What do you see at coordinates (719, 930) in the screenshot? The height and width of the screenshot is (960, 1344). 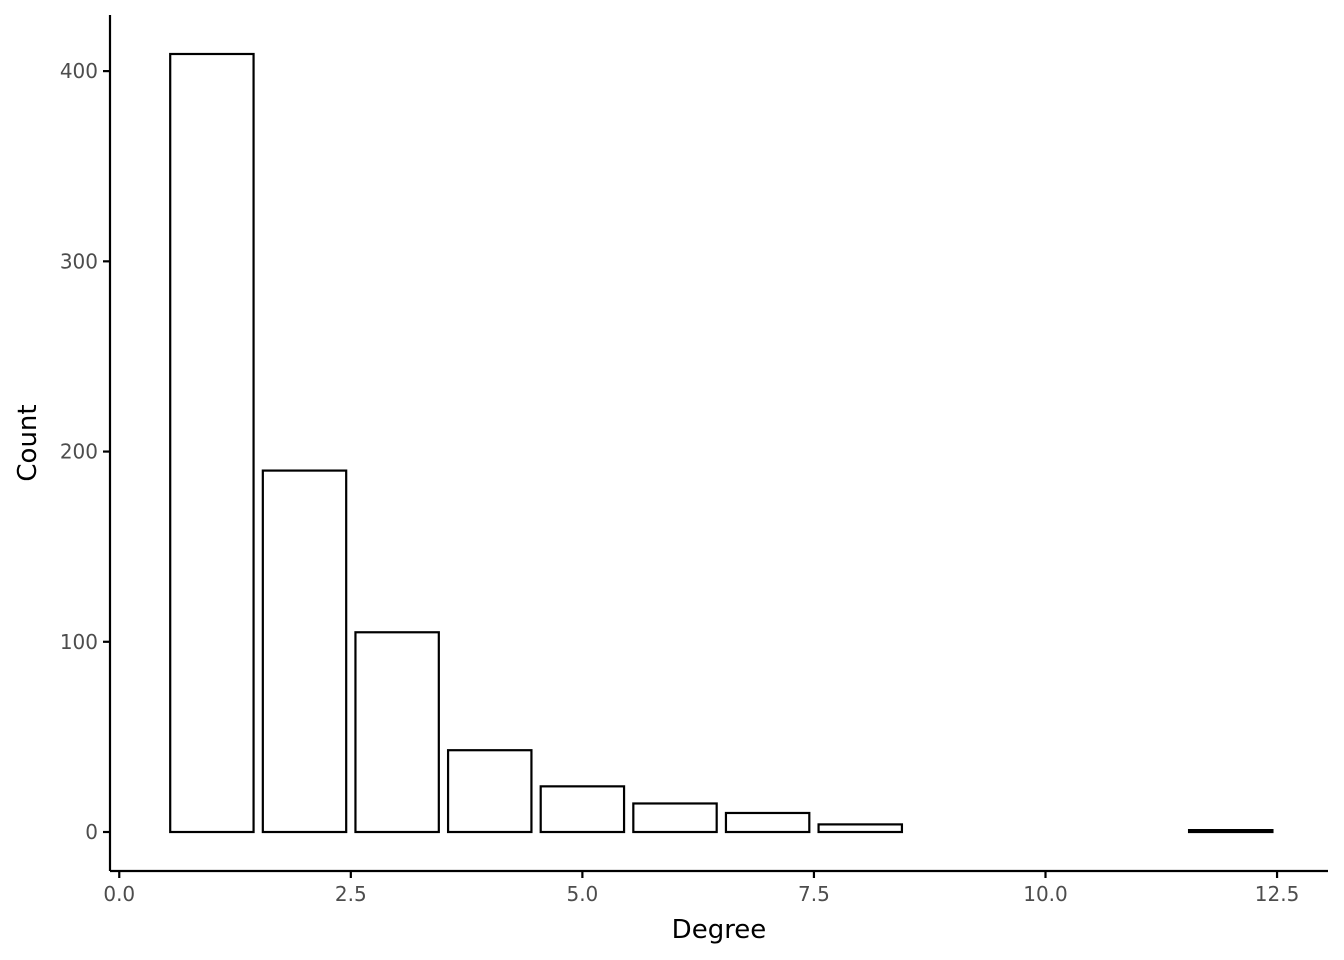 I see `x-axis-title: Degree` at bounding box center [719, 930].